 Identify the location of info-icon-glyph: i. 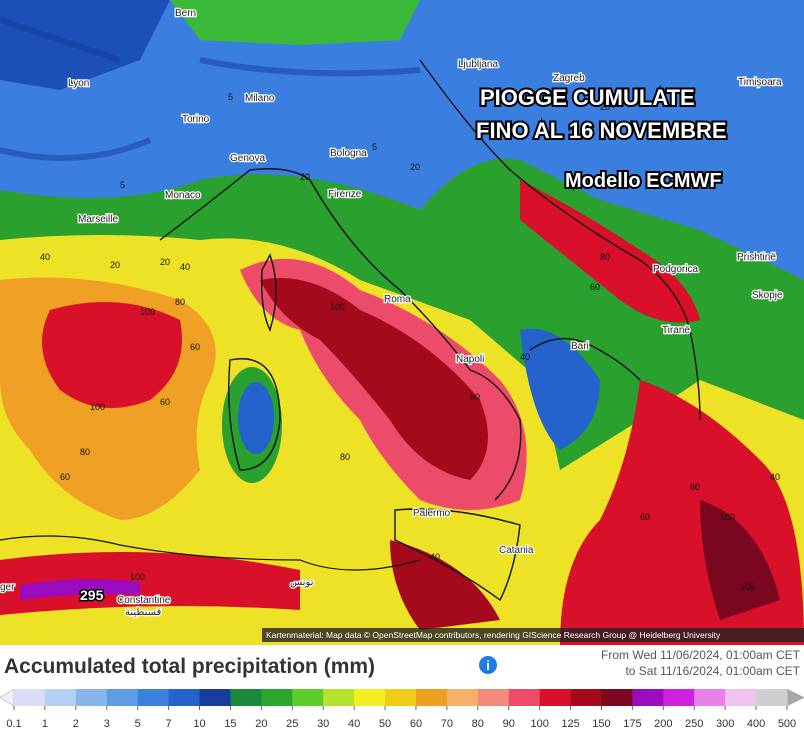
(488, 665).